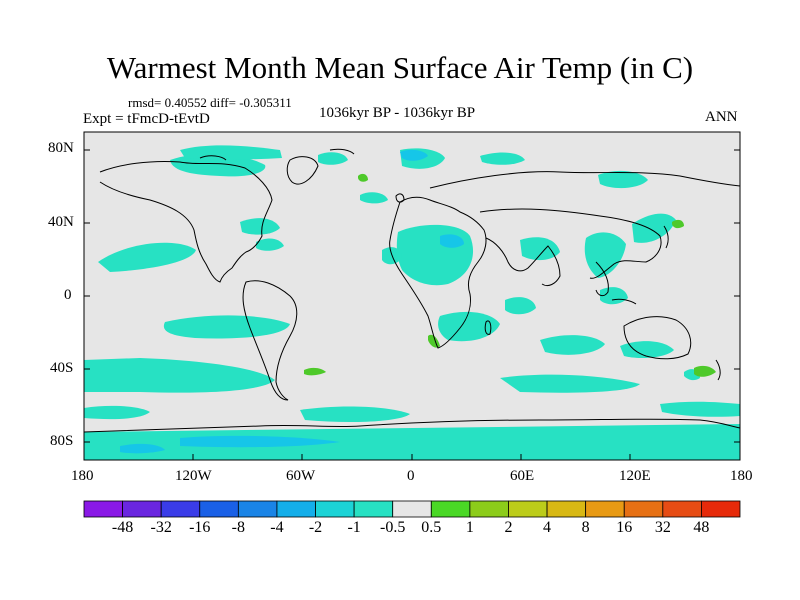 Image resolution: width=800 pixels, height=600 pixels. What do you see at coordinates (122, 527) in the screenshot?
I see `colorbar-label: -48` at bounding box center [122, 527].